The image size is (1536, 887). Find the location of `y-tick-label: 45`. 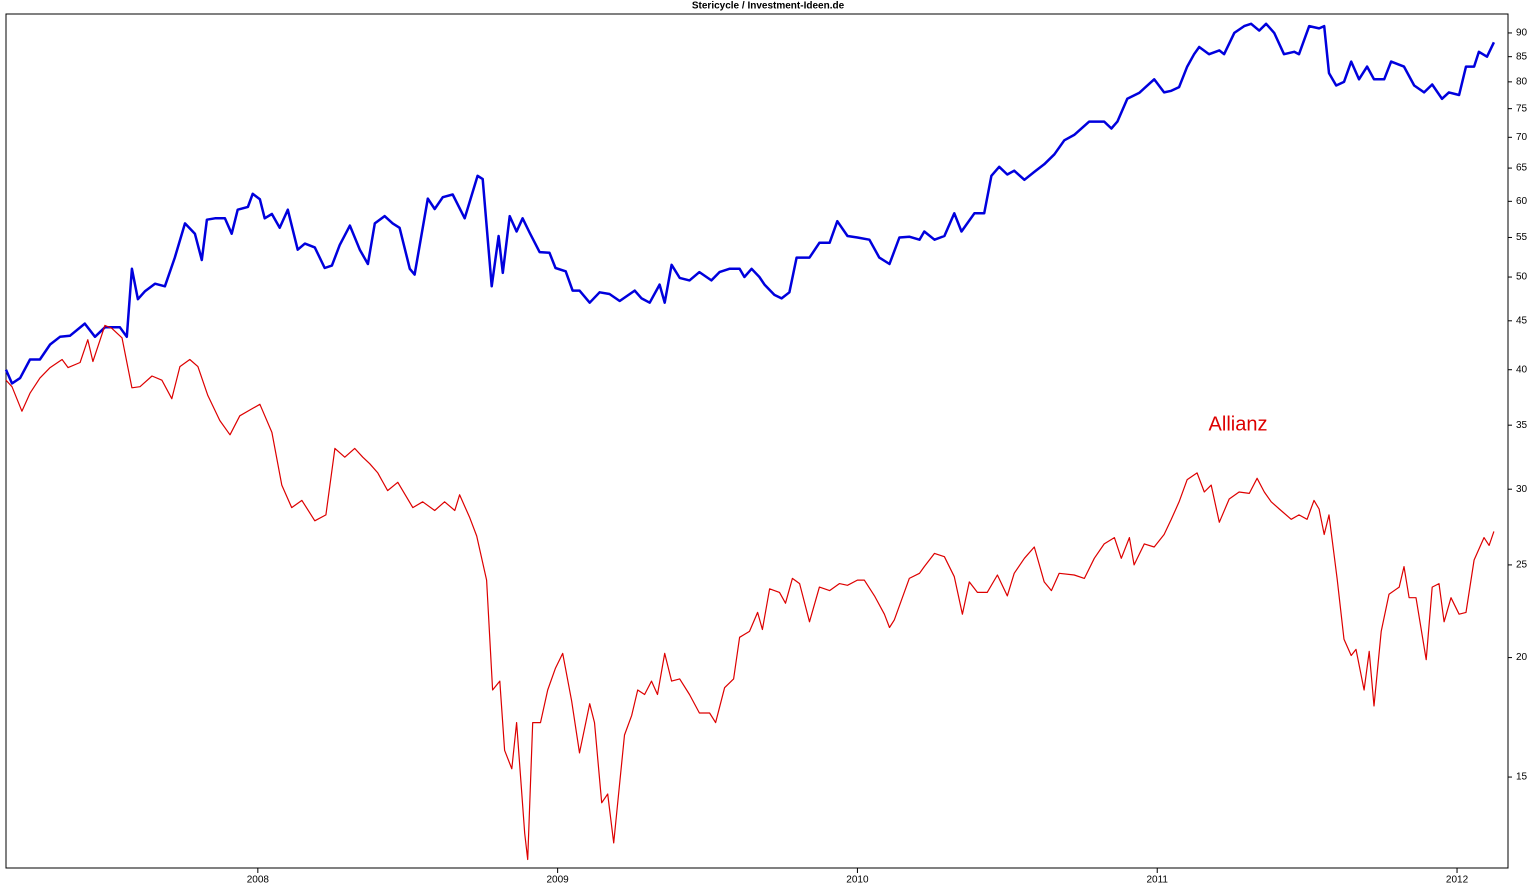

y-tick-label: 45 is located at coordinates (1522, 320).